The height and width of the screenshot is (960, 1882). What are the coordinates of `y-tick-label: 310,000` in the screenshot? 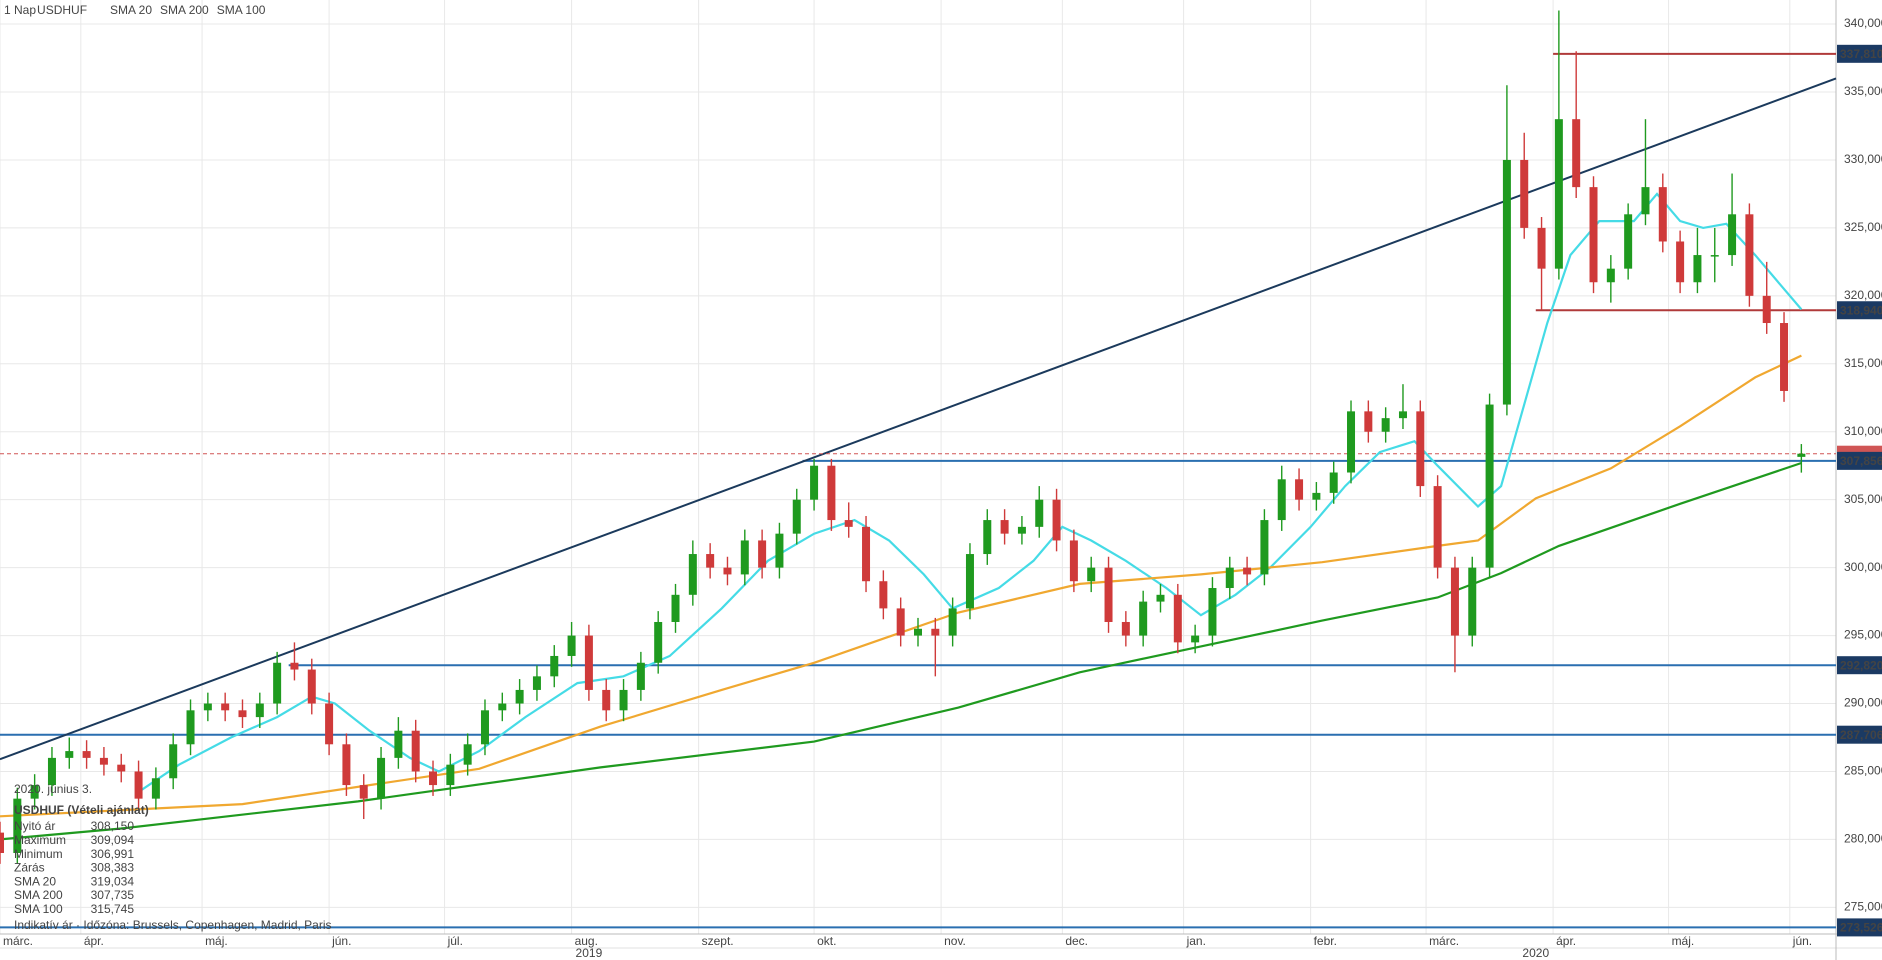 It's located at (1863, 431).